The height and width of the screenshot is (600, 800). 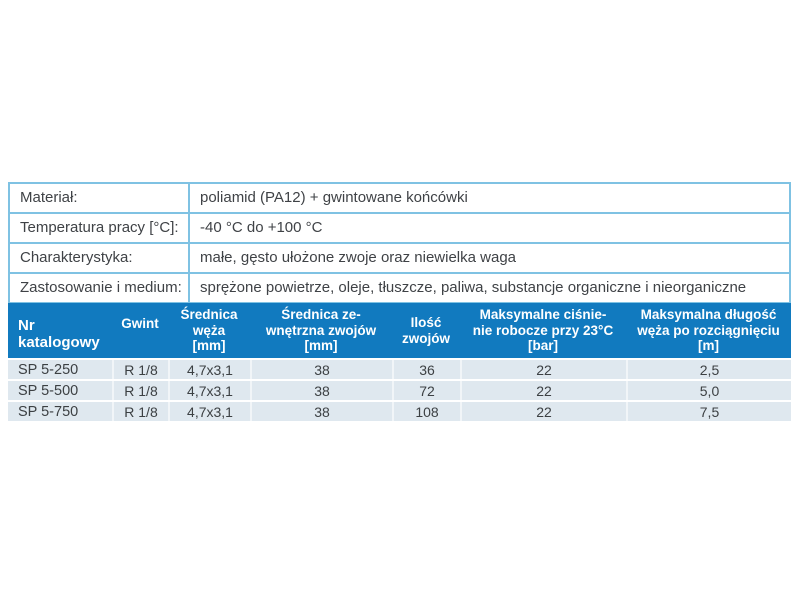 I want to click on cell-catalog-number: SP 5-750, so click(x=48, y=411).